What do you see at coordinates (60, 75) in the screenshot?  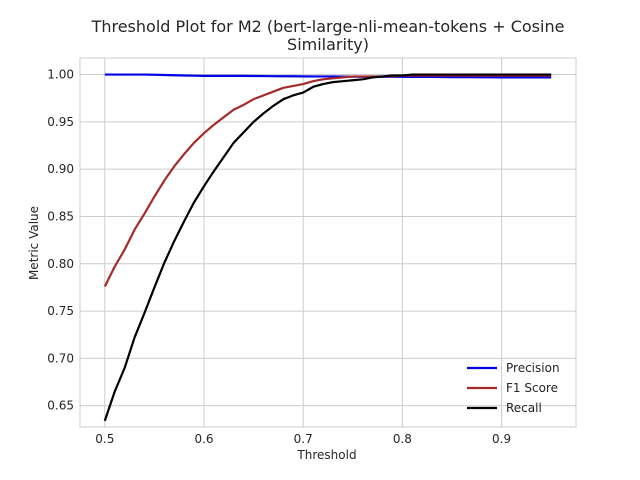 I see `y-tick-label: 1.00` at bounding box center [60, 75].